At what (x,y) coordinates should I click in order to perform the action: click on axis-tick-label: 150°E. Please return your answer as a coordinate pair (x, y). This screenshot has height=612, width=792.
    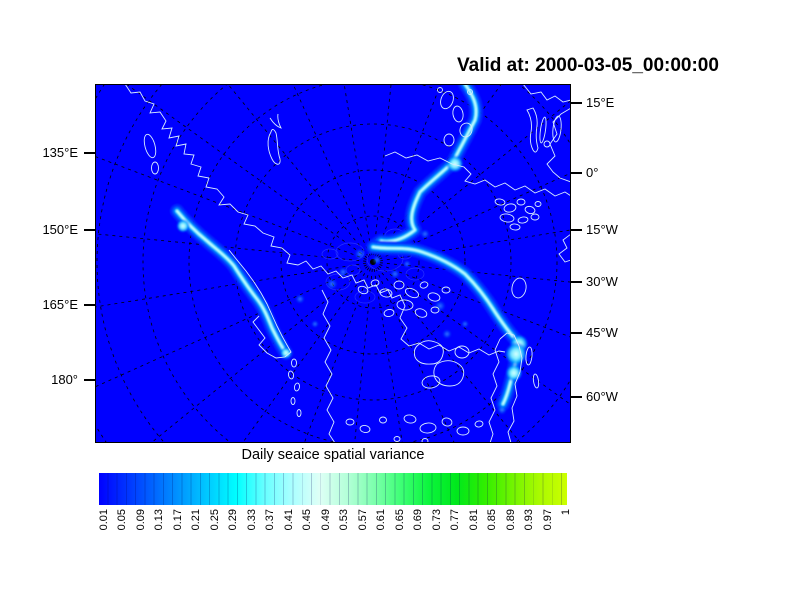
    Looking at the image, I should click on (60, 229).